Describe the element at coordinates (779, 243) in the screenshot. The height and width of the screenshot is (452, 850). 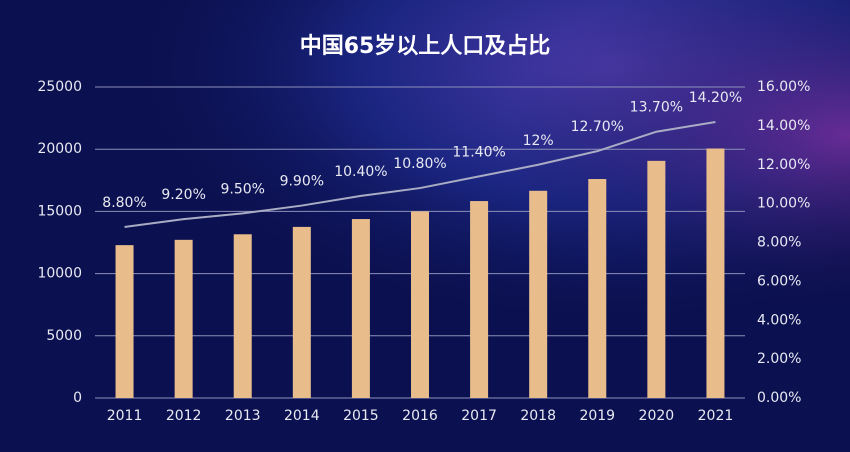
I see `y2-tick-label: 8.00%` at that location.